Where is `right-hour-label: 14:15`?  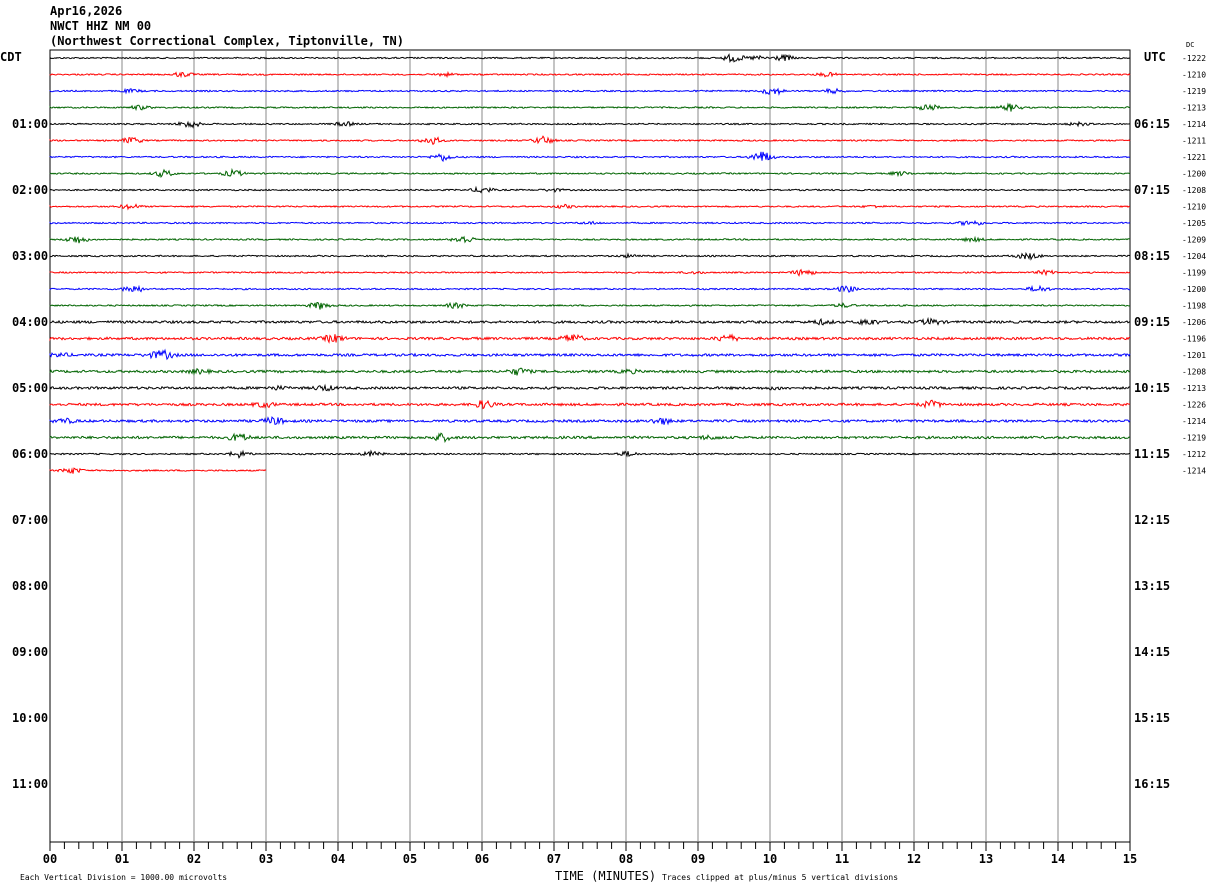 right-hour-label: 14:15 is located at coordinates (1152, 652).